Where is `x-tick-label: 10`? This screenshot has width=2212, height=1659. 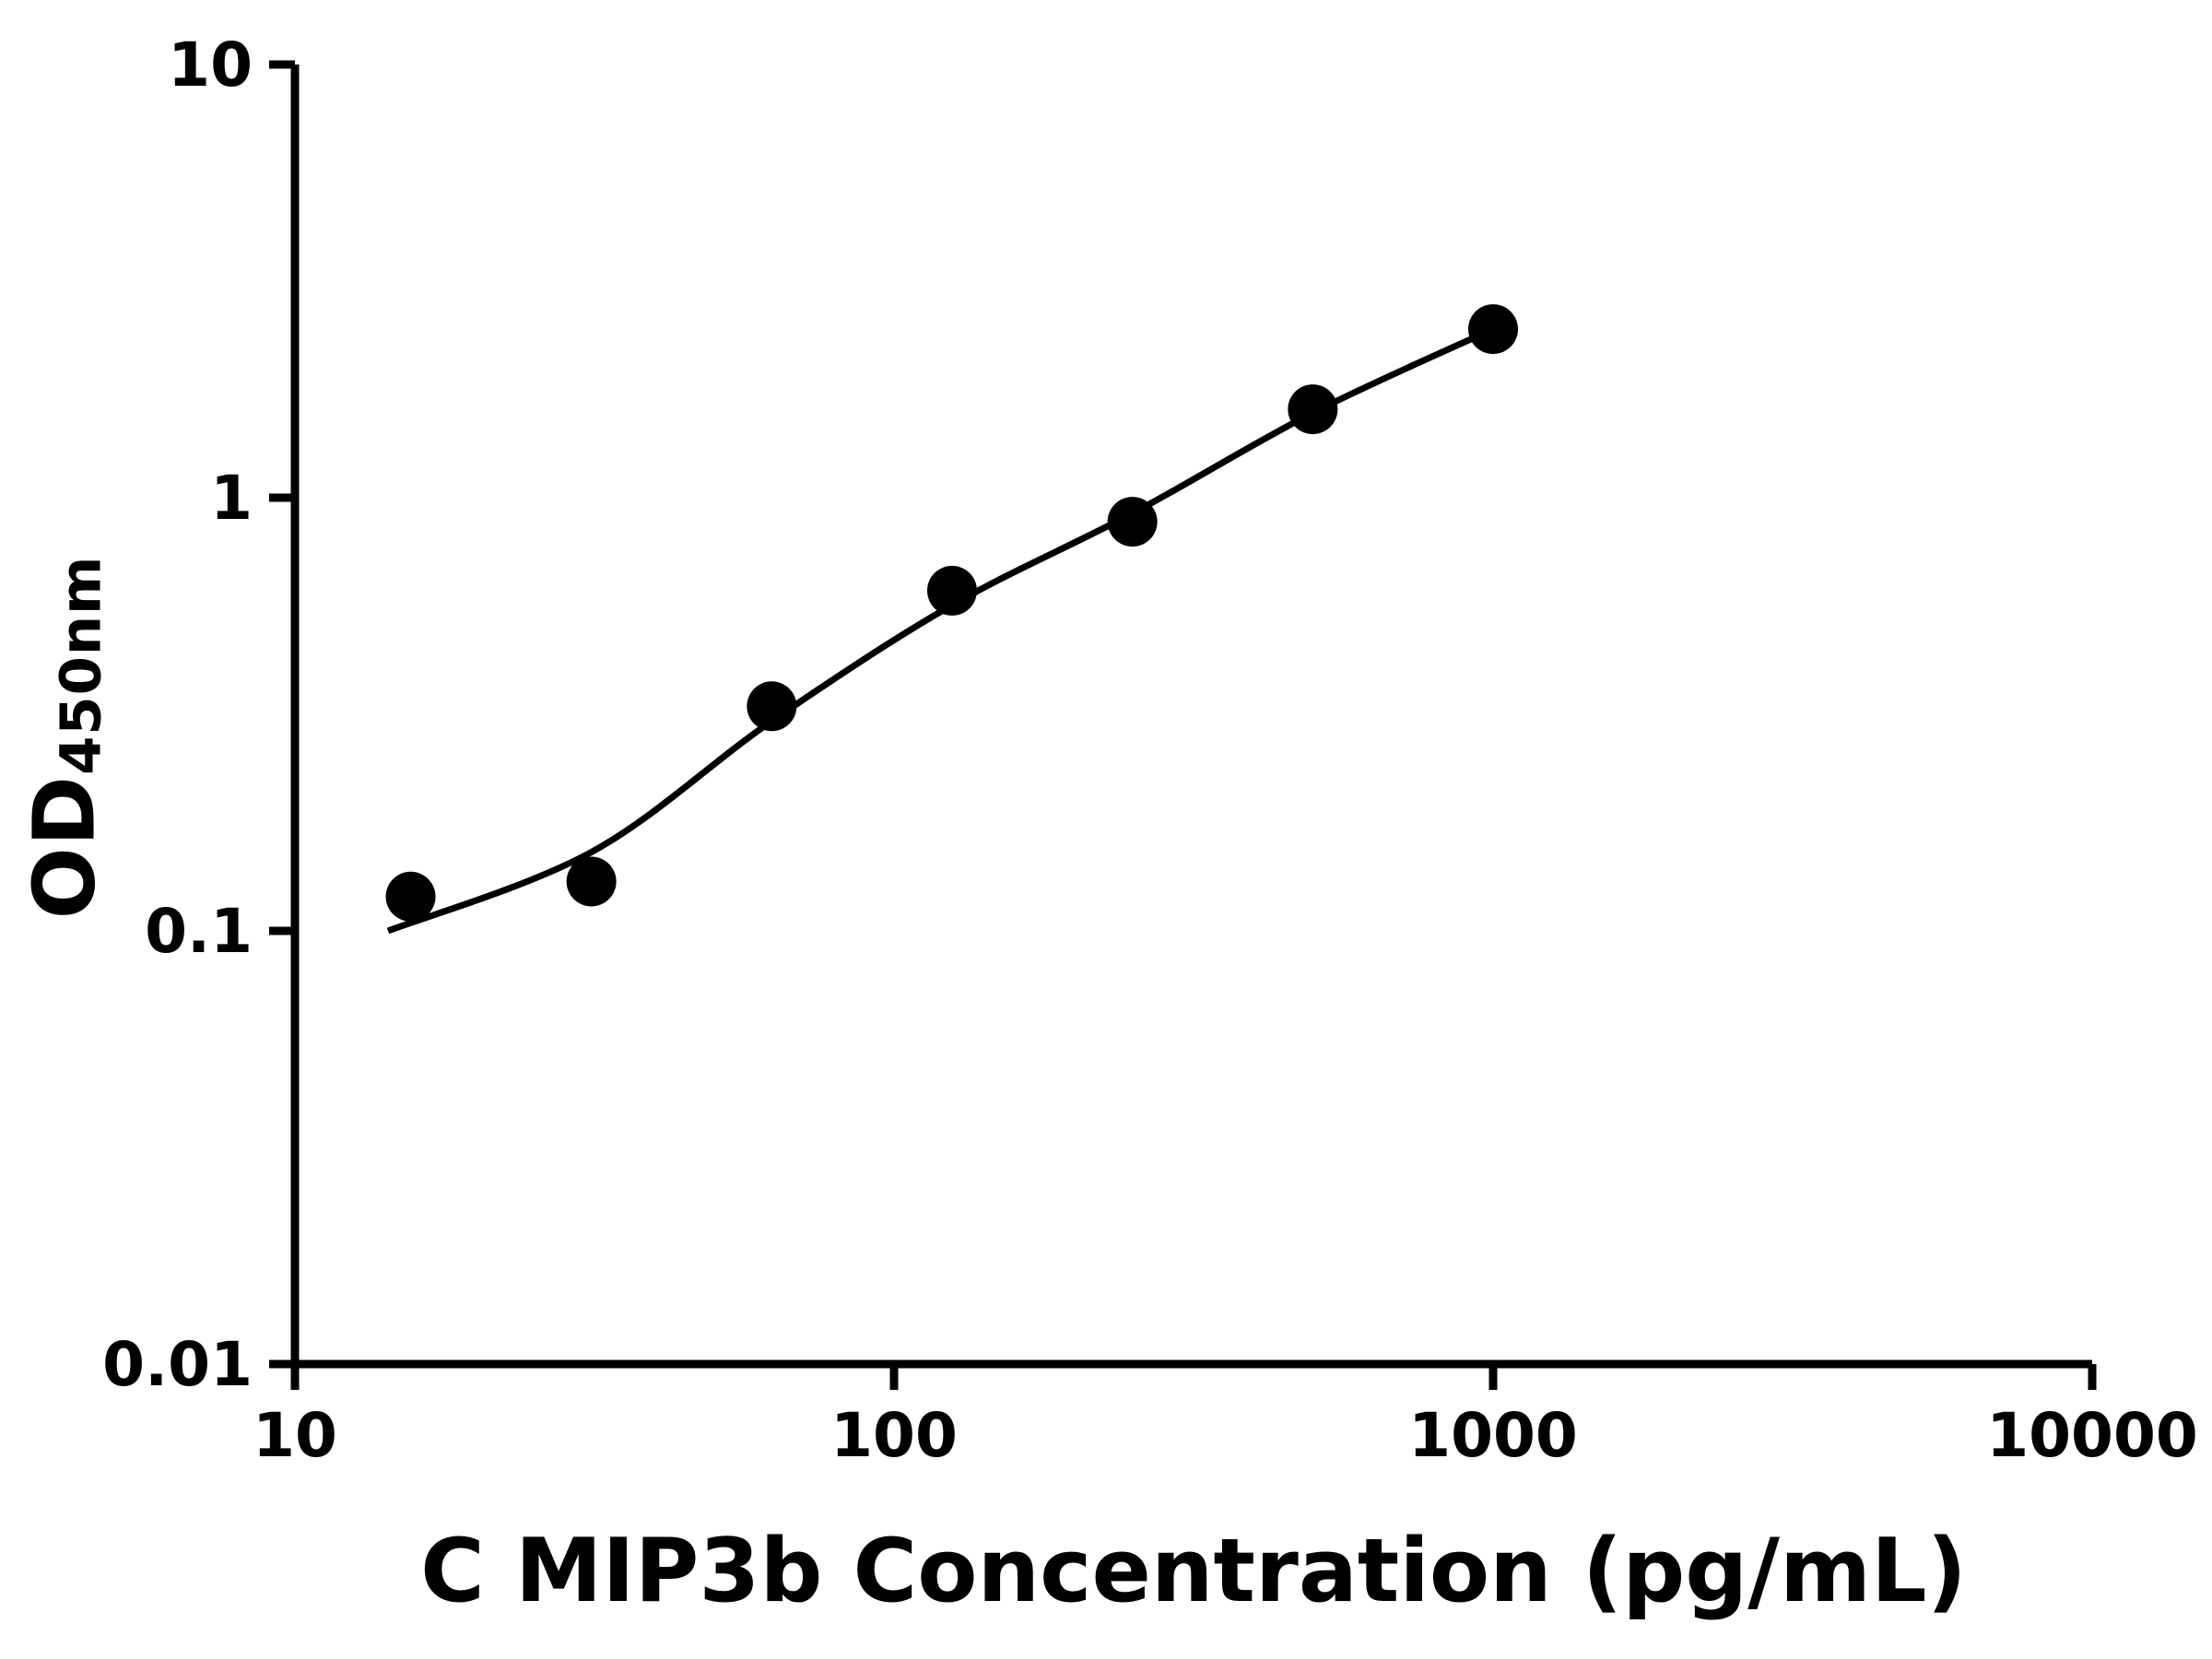 x-tick-label: 10 is located at coordinates (295, 1435).